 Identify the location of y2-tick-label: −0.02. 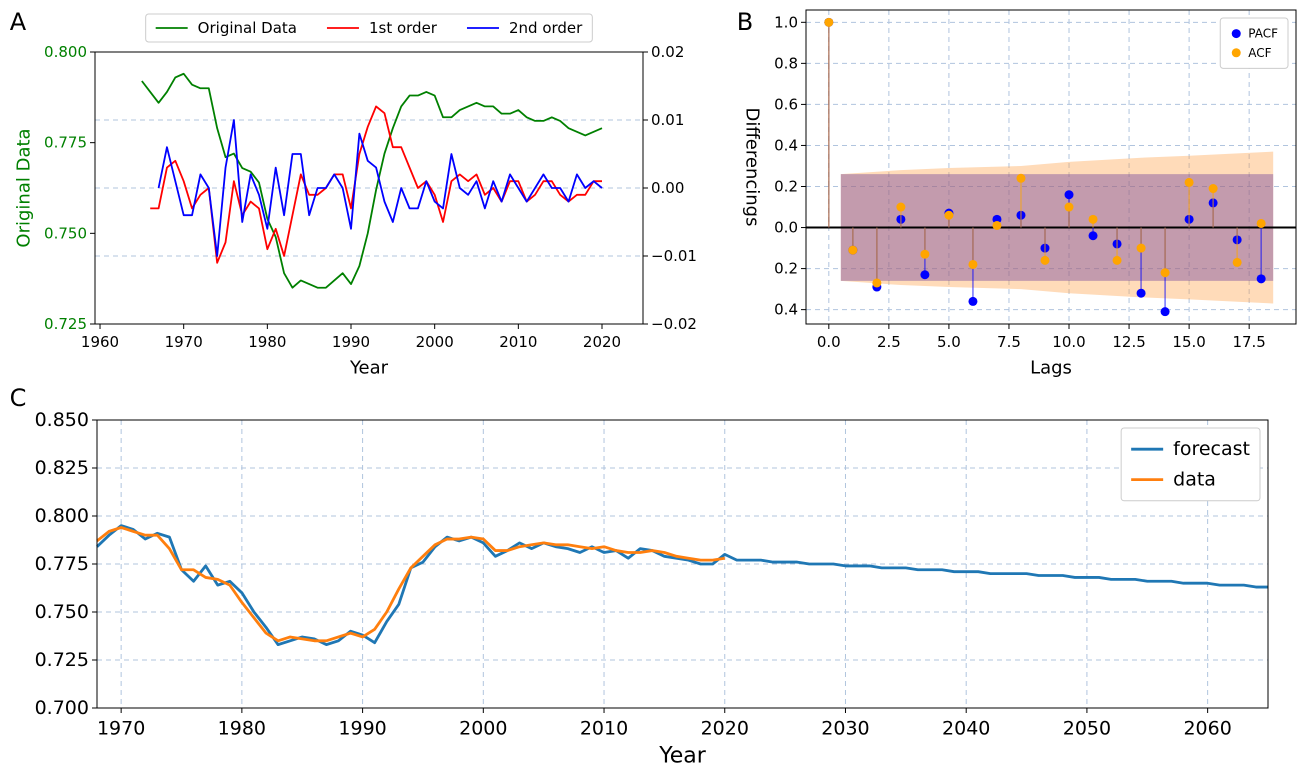
(674, 324).